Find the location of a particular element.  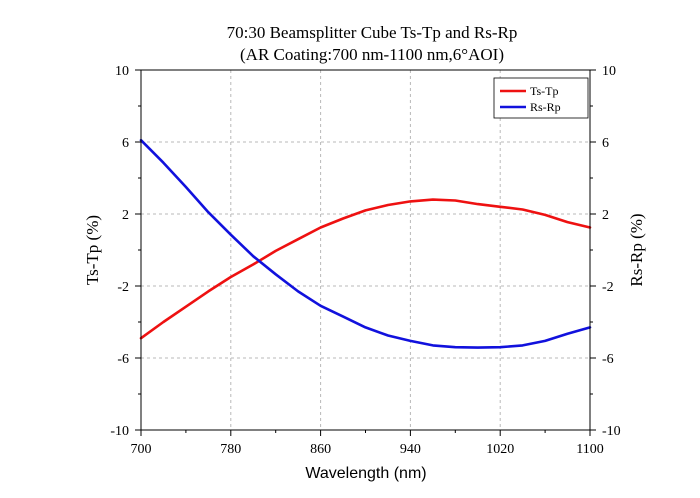

x-tick-label: 780 is located at coordinates (230, 449).